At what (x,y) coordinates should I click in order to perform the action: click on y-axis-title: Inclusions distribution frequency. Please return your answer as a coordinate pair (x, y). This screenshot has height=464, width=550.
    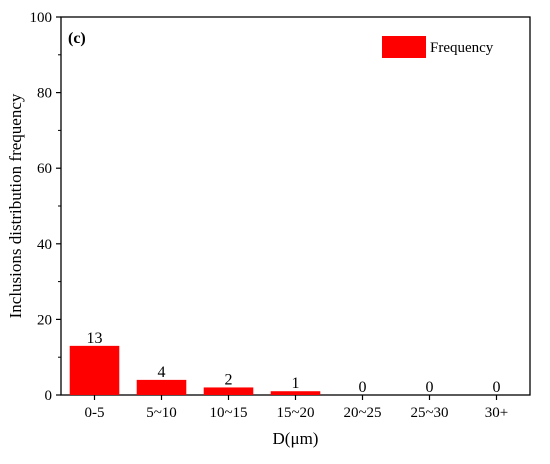
    Looking at the image, I should click on (15, 205).